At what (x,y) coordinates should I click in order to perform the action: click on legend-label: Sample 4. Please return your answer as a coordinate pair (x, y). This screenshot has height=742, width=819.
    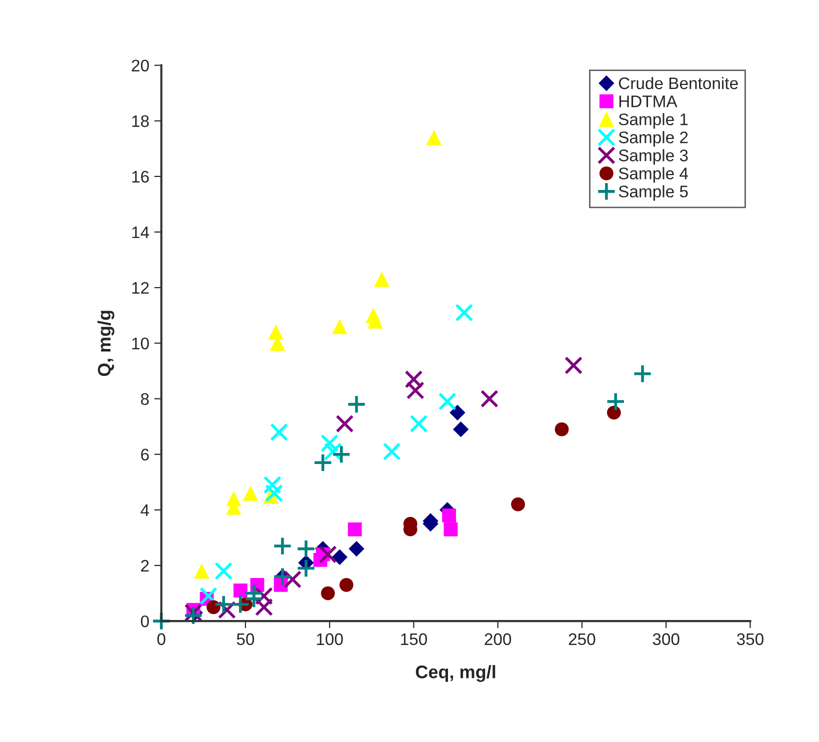
    Looking at the image, I should click on (653, 175).